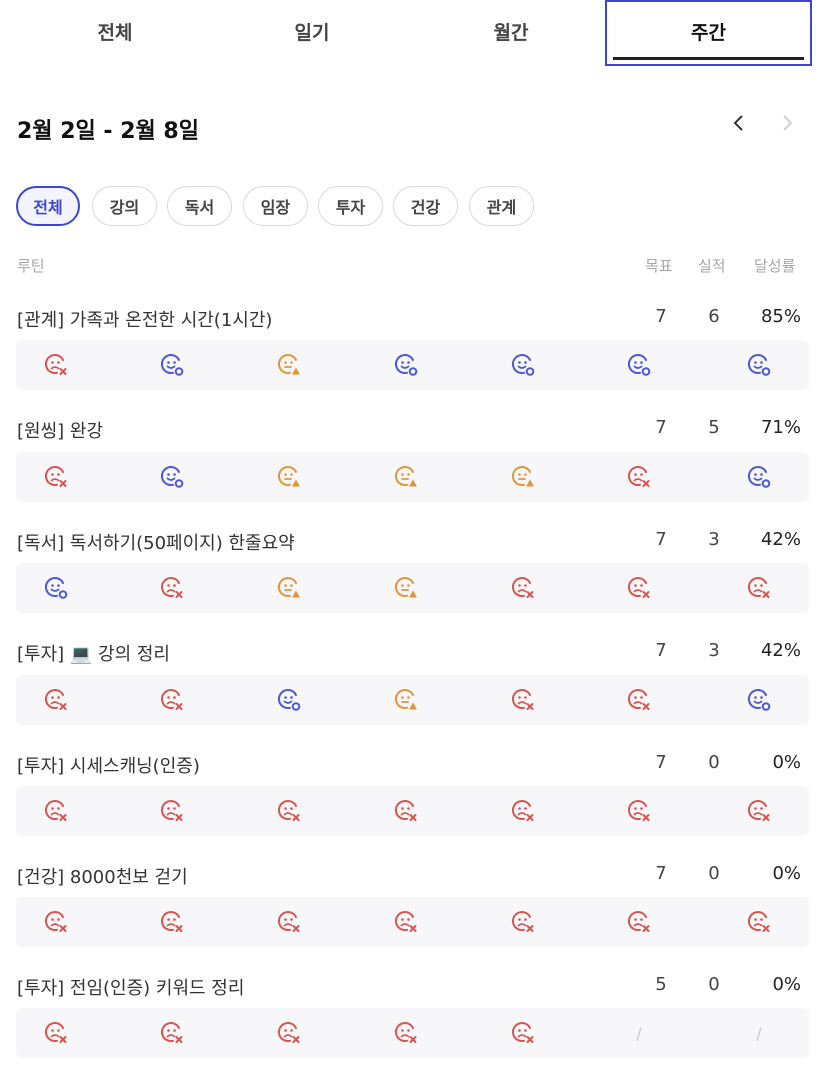 Image resolution: width=827 pixels, height=1089 pixels. What do you see at coordinates (275, 206) in the screenshot?
I see `chip-imjang: 임장` at bounding box center [275, 206].